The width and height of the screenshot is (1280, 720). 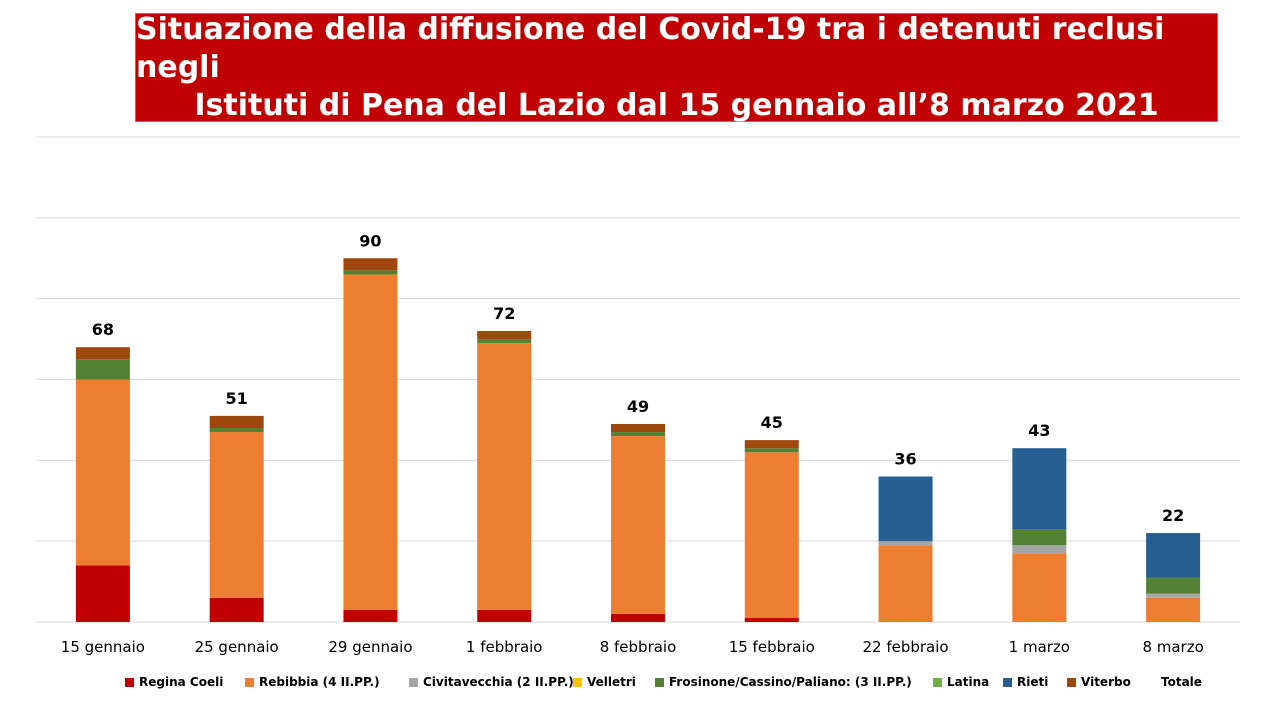 I want to click on x-tick-label: 15 febbraio, so click(x=772, y=647).